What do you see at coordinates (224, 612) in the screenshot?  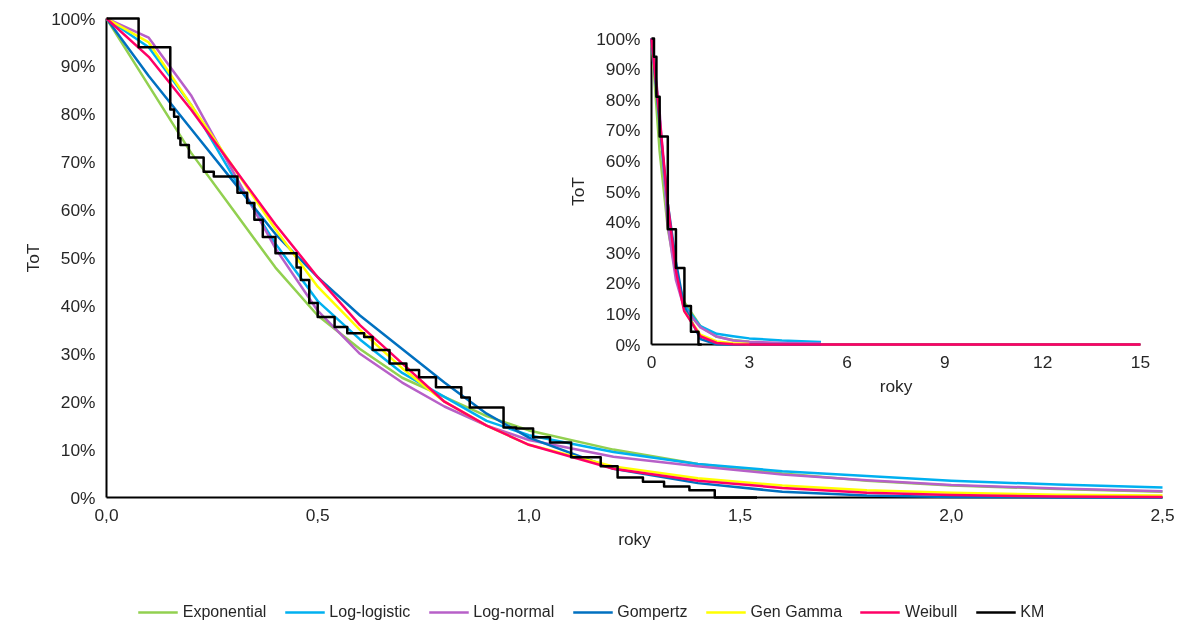 I see `legend-label: Exponential` at bounding box center [224, 612].